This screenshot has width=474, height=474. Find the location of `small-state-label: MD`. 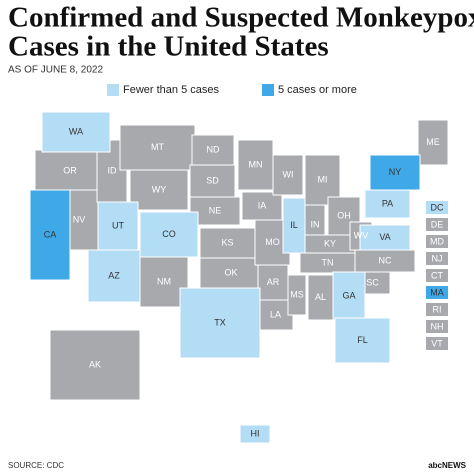

small-state-label: MD is located at coordinates (437, 241).